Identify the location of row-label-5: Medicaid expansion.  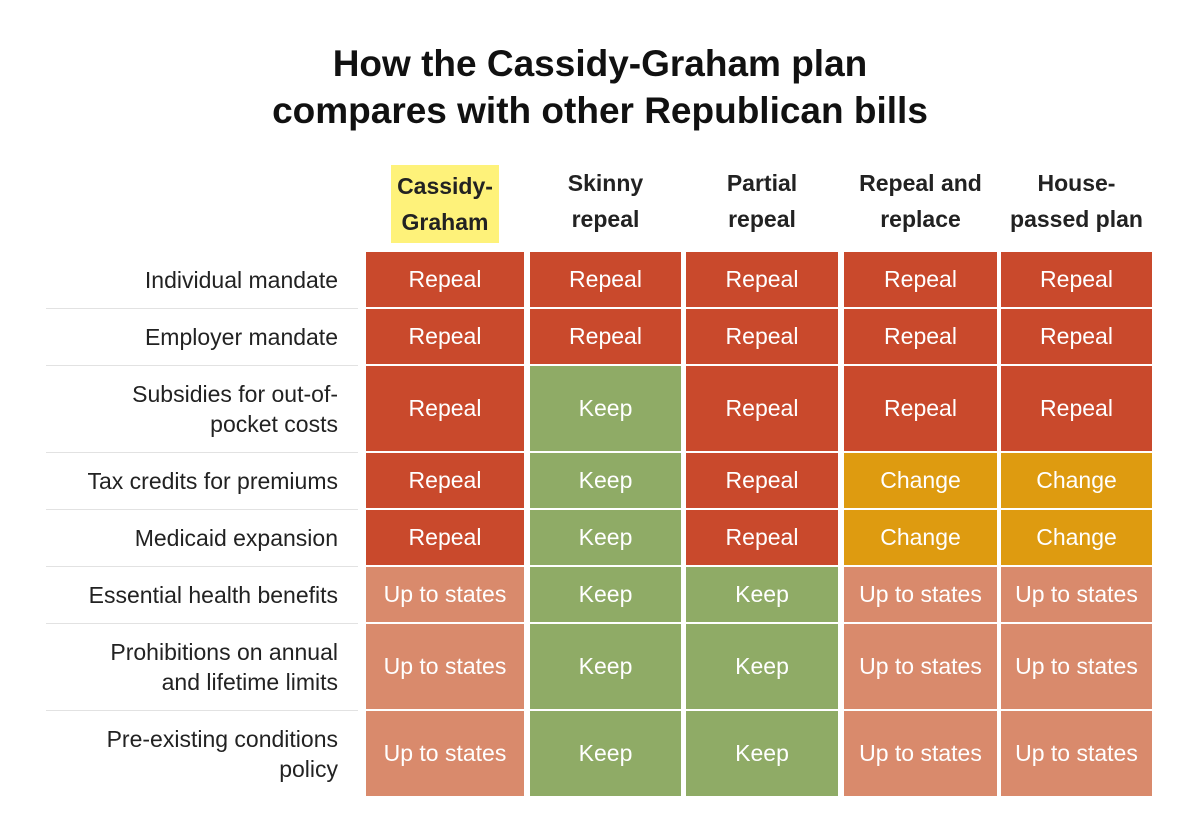
(202, 537).